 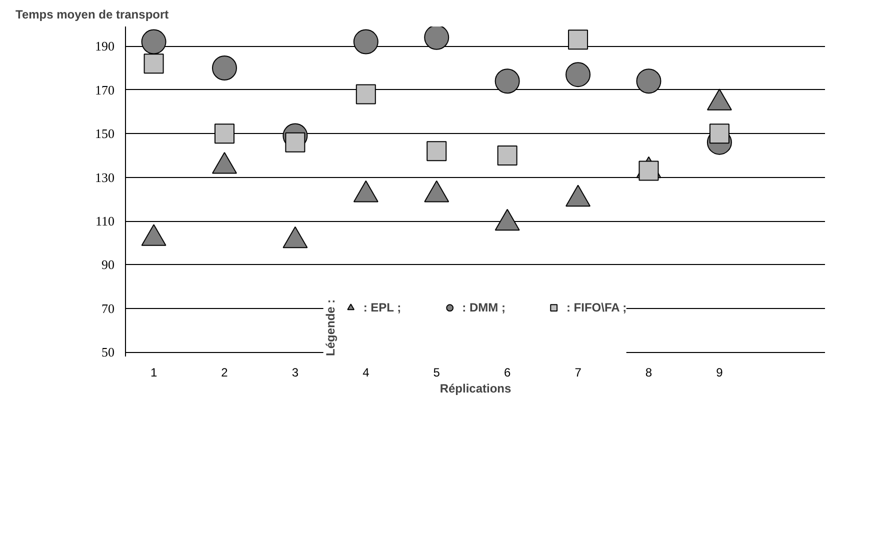 I want to click on x-axis-title: Réplications, so click(x=476, y=389).